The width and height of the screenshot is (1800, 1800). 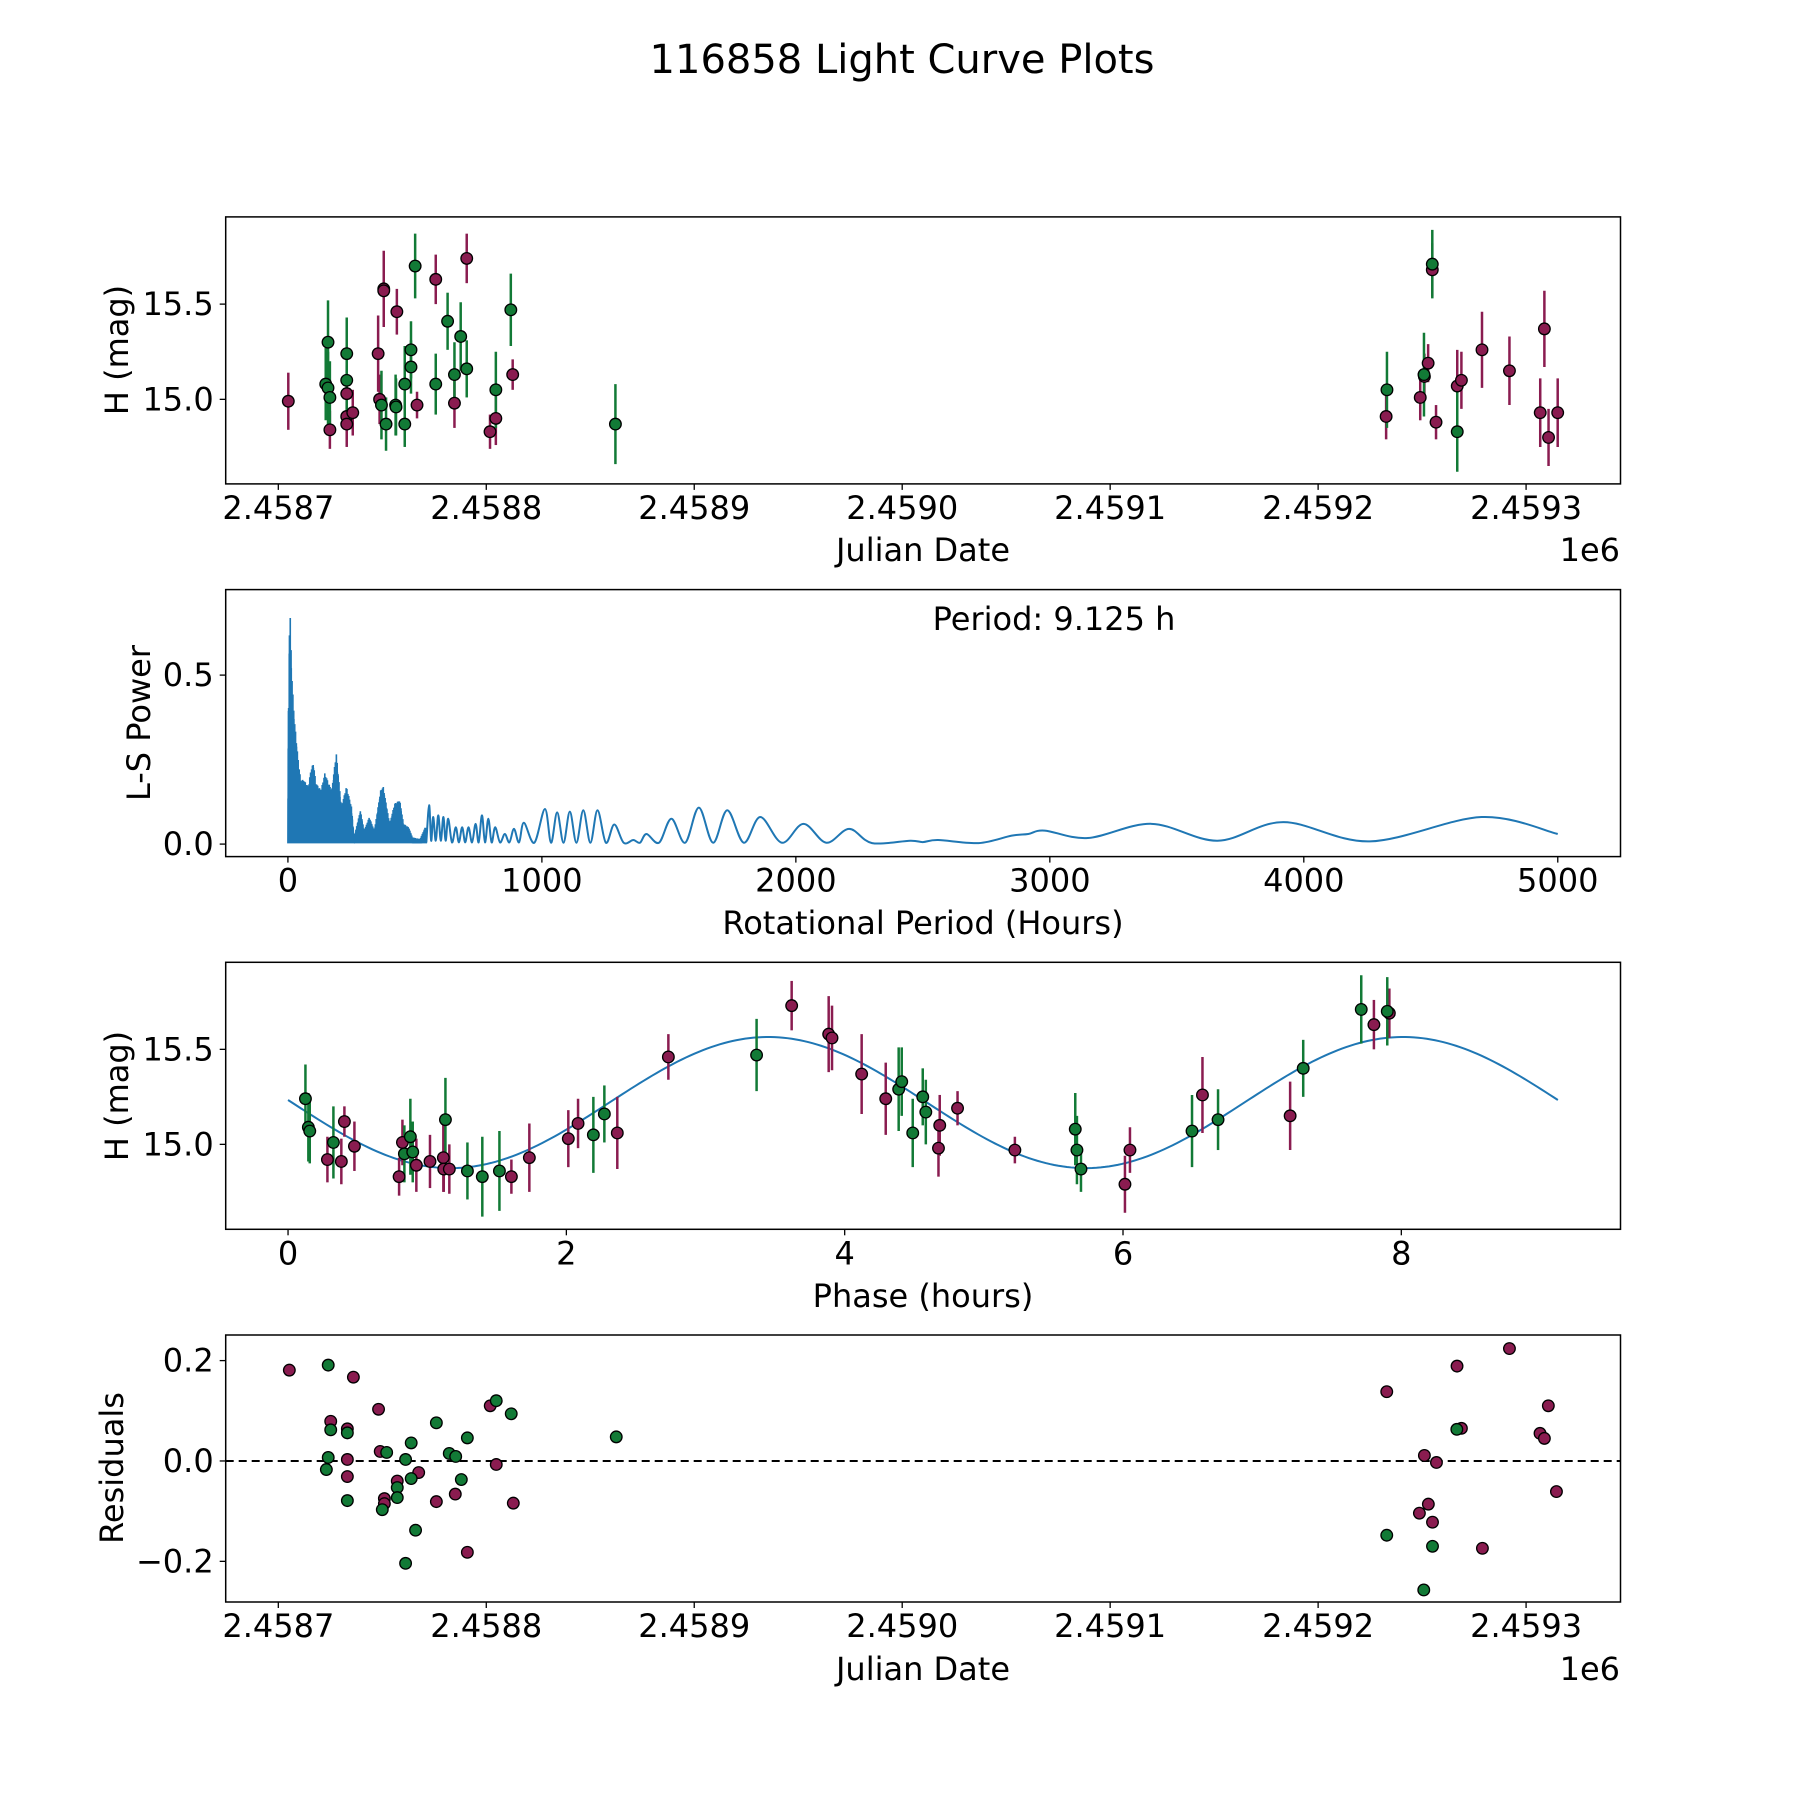 I want to click on x-tick-label: 2.4590, so click(x=902, y=508).